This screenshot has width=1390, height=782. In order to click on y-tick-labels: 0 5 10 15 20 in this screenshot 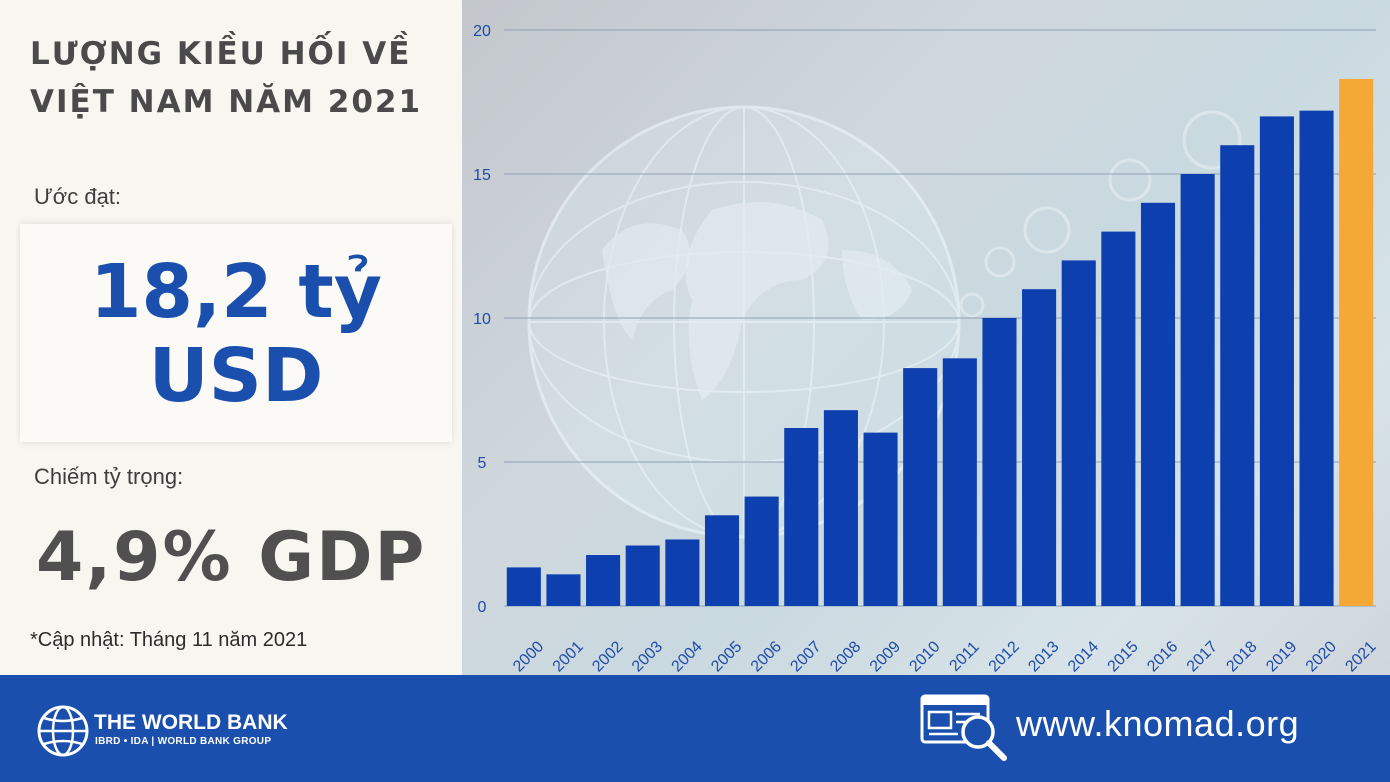, I will do `click(482, 319)`.